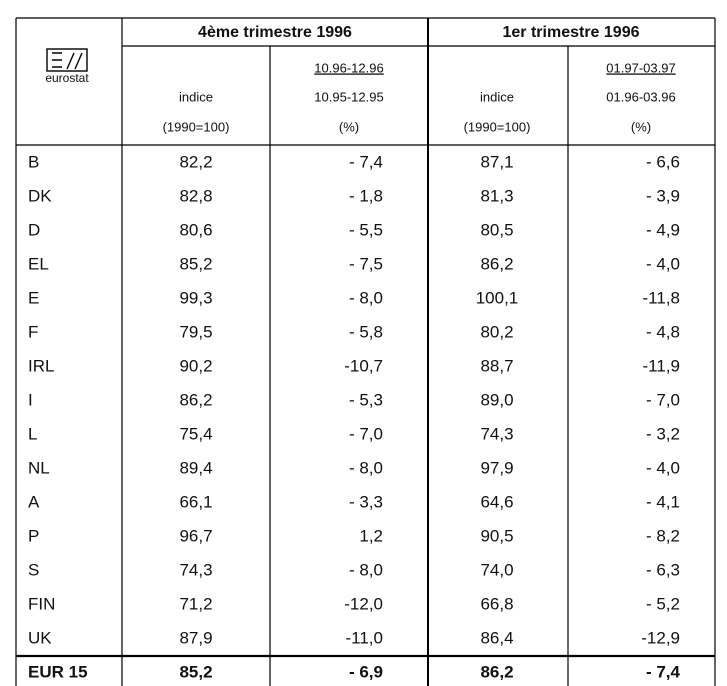  I want to click on row-label: NL, so click(39, 467).